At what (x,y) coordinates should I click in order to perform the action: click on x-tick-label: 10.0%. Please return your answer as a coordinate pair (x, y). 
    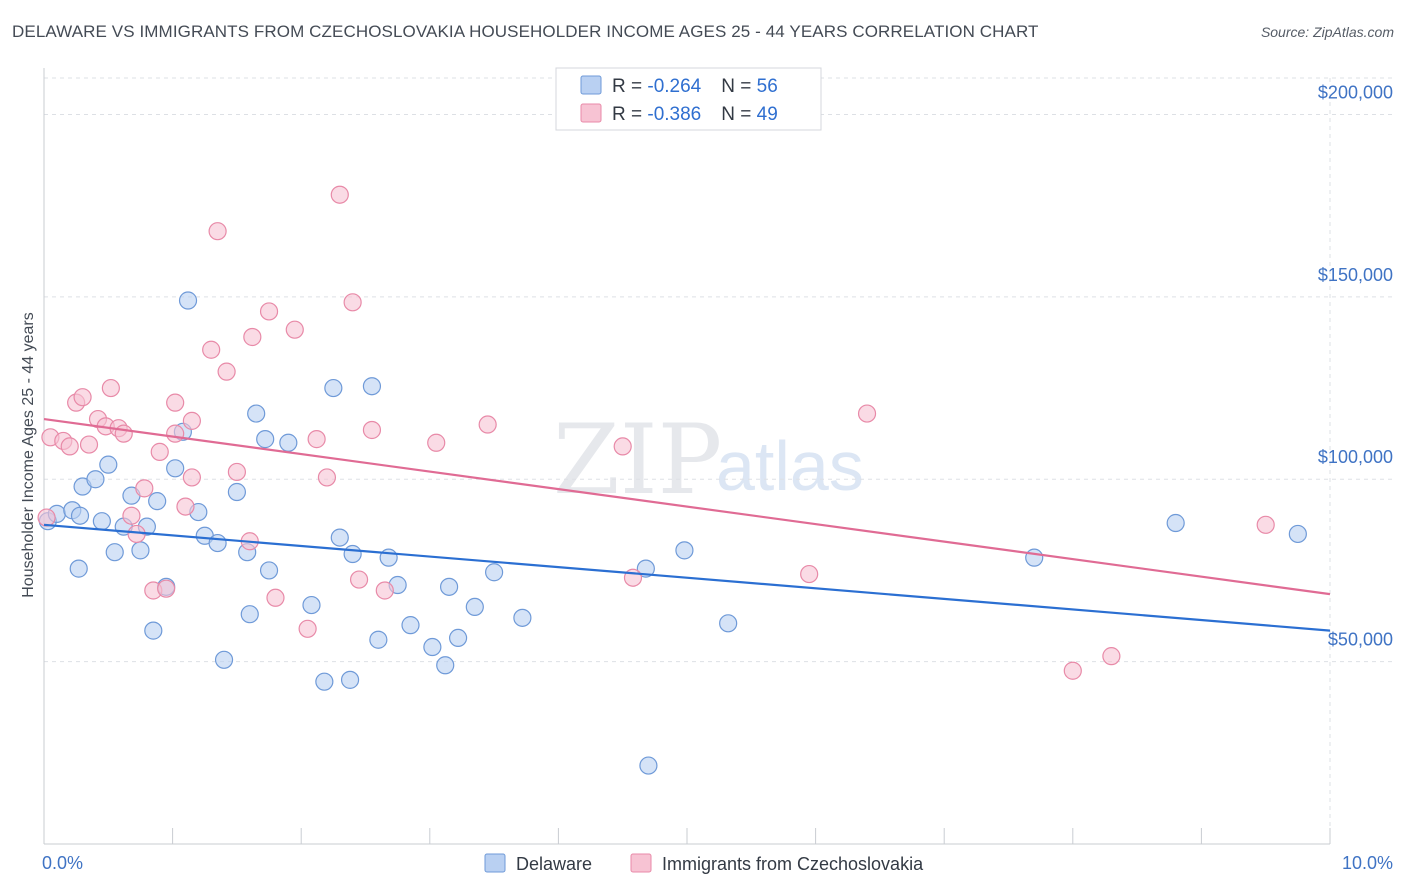
    Looking at the image, I should click on (1367, 863).